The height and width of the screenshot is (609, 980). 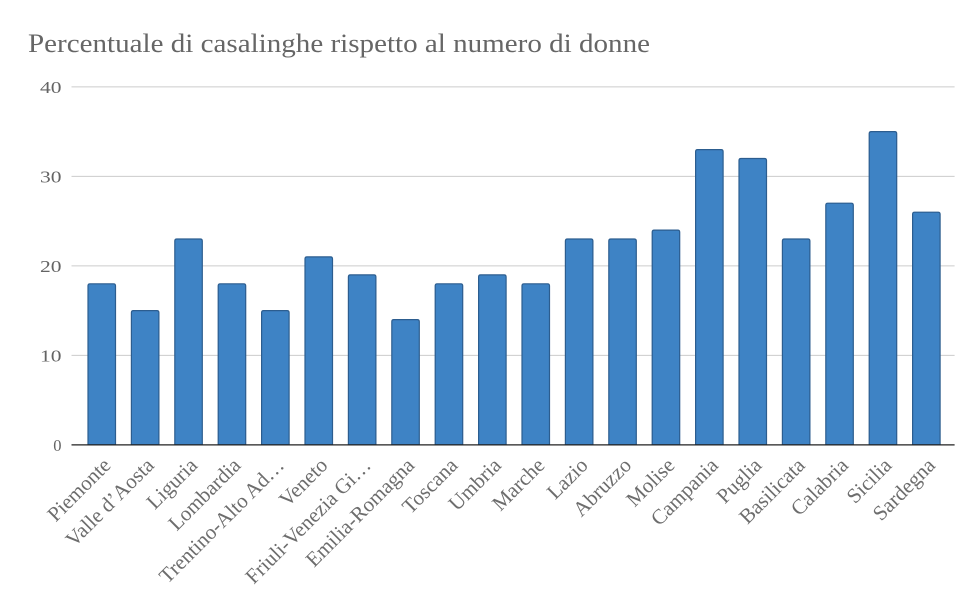 What do you see at coordinates (51, 355) in the screenshot?
I see `svg-text: 10` at bounding box center [51, 355].